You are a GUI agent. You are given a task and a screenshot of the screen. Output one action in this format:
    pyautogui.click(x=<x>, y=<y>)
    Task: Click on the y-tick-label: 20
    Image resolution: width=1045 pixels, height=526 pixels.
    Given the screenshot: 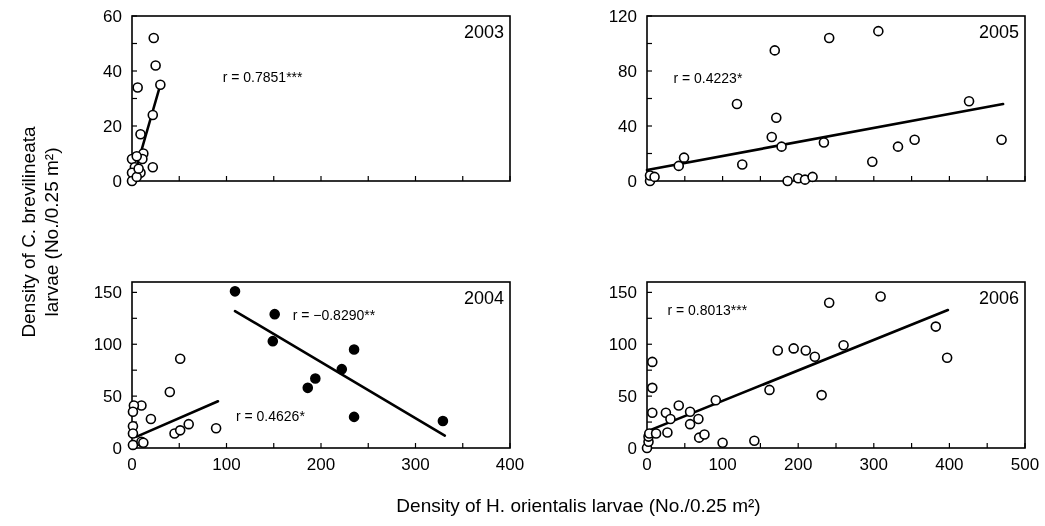 What is the action you would take?
    pyautogui.click(x=112, y=126)
    